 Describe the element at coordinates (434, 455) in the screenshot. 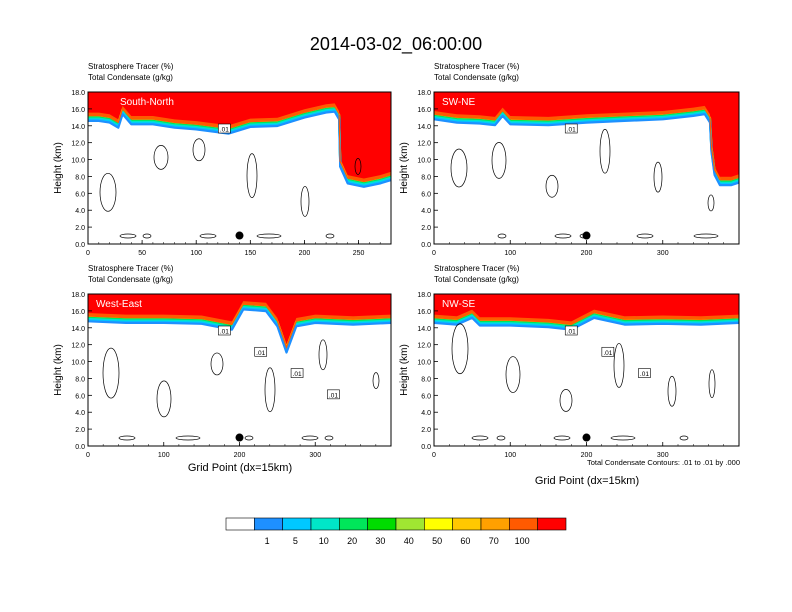

I see `x-tick-label: 0` at that location.